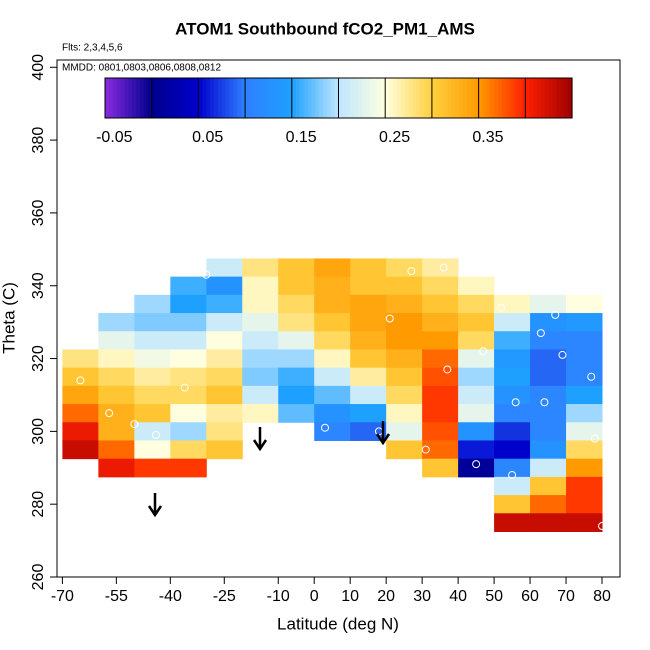 The image size is (650, 650). Describe the element at coordinates (38, 504) in the screenshot. I see `y-tick-label: 280` at that location.